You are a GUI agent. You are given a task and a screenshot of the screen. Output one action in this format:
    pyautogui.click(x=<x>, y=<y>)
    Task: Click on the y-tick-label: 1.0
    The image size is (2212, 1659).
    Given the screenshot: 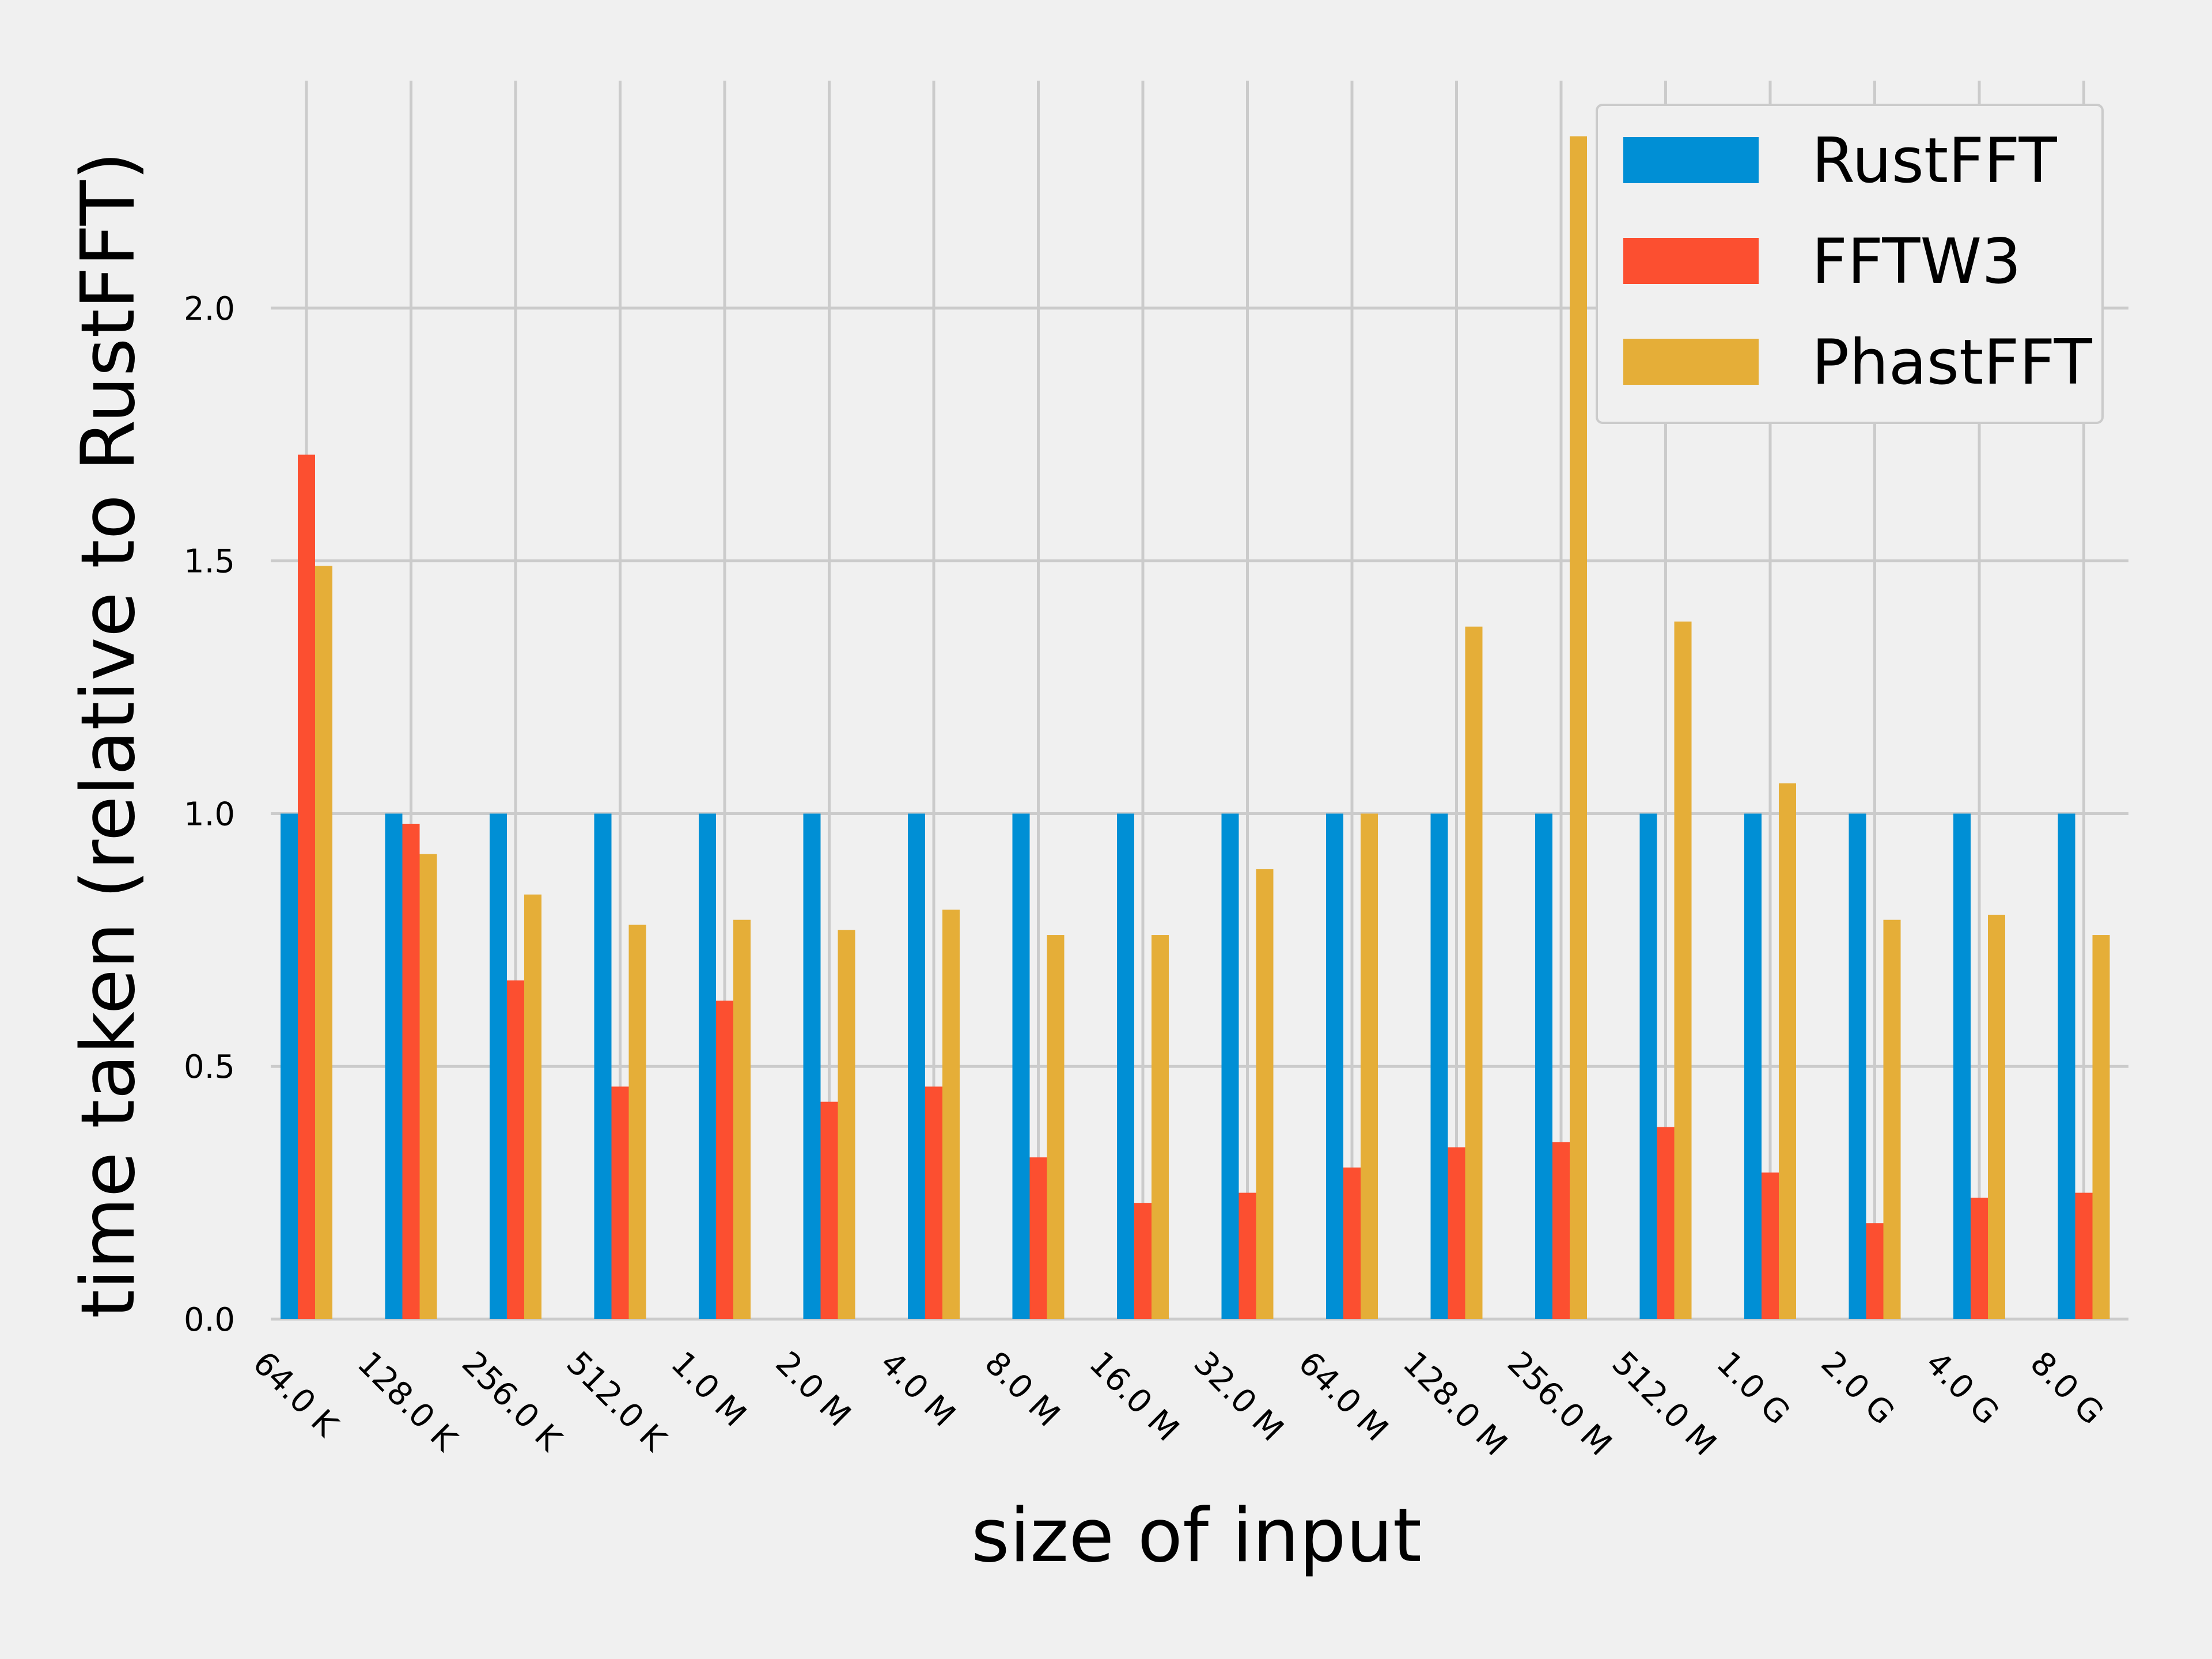 What is the action you would take?
    pyautogui.click(x=209, y=814)
    